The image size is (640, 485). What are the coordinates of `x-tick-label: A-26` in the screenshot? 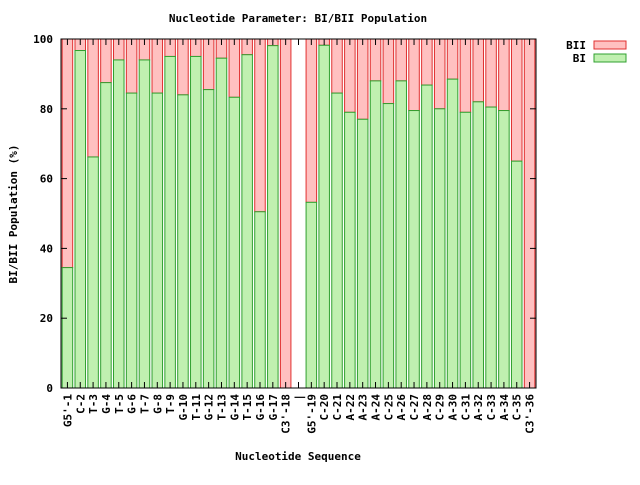 It's located at (401, 407).